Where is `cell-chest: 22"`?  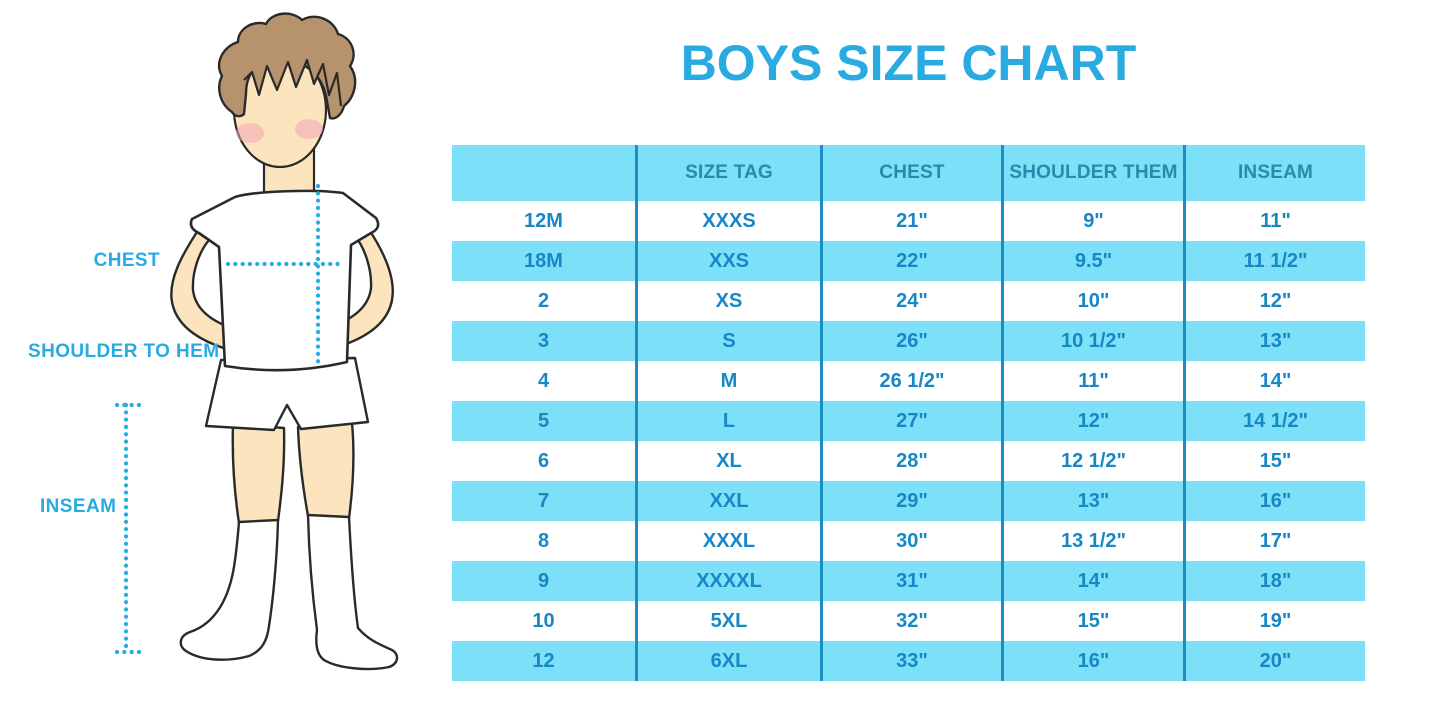 cell-chest: 22" is located at coordinates (910, 261).